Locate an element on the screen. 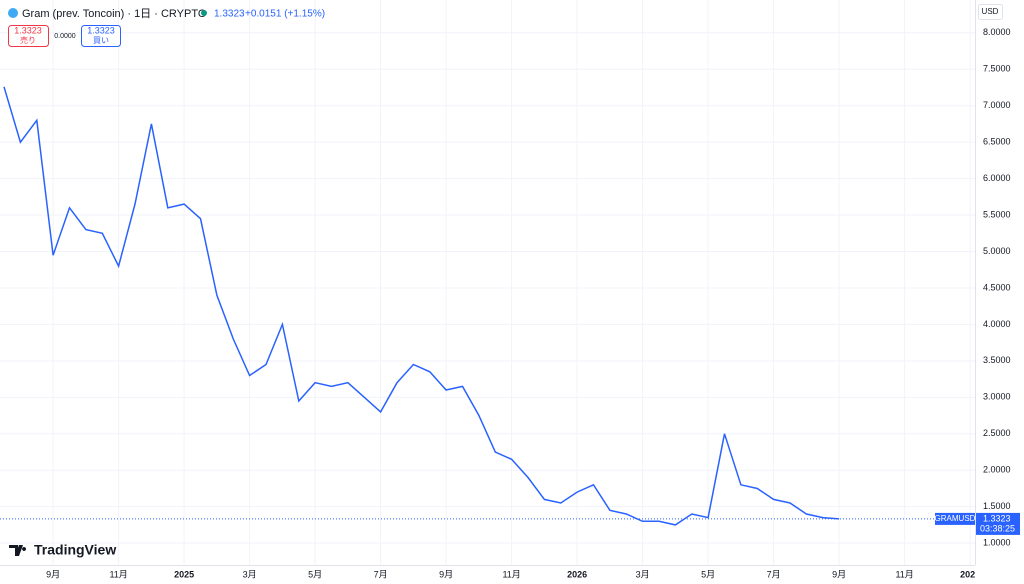 The height and width of the screenshot is (584, 1024). y-tick-label: 5.5000 is located at coordinates (997, 214).